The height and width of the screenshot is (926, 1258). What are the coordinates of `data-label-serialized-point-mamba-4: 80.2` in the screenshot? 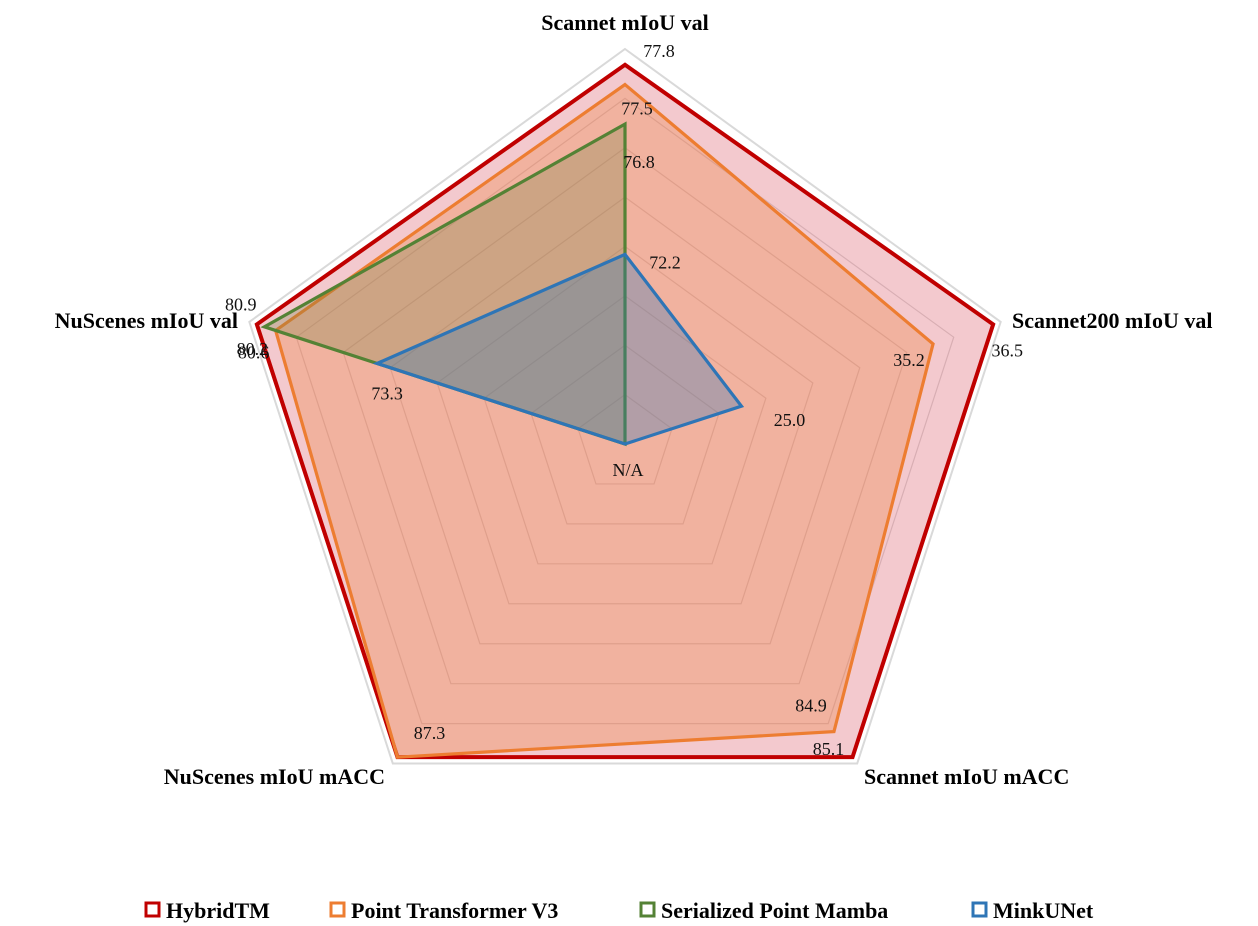 It's located at (253, 349).